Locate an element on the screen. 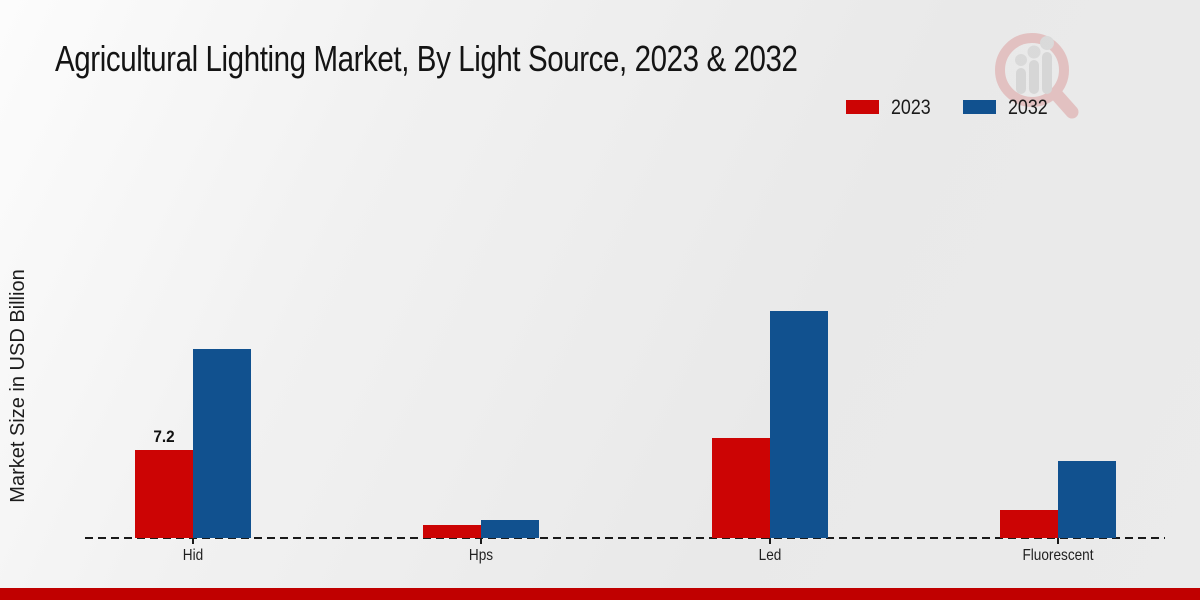  bar-2032-led is located at coordinates (798, 424).